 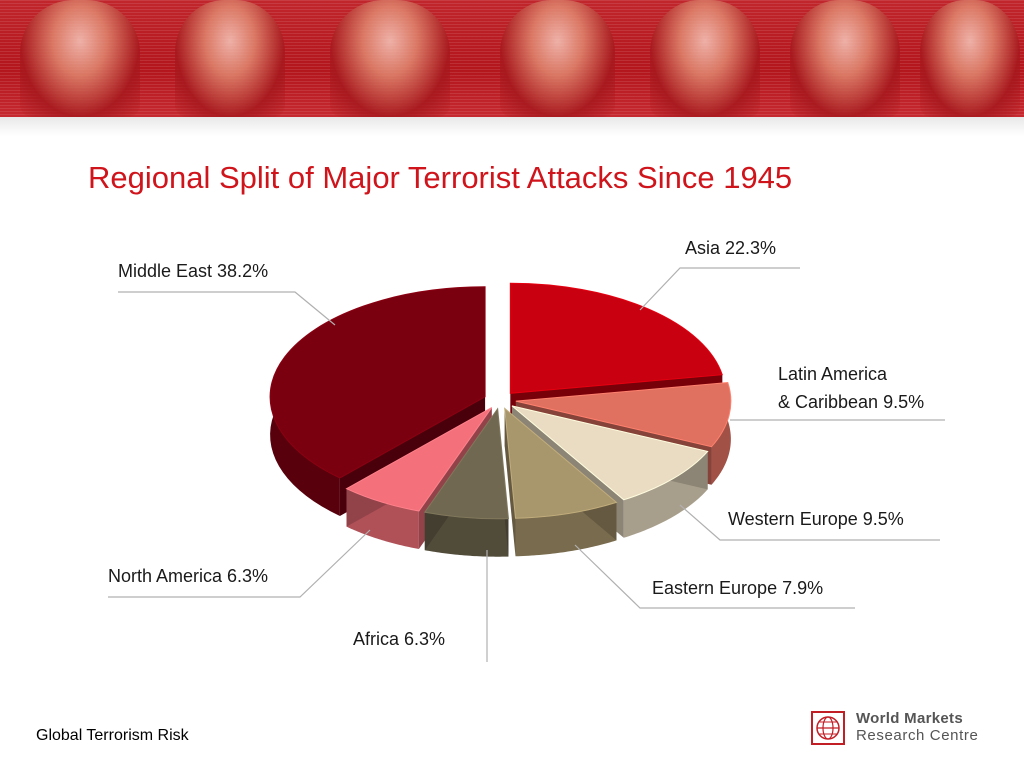 What do you see at coordinates (917, 735) in the screenshot?
I see `logo-subtitle: Research Centre` at bounding box center [917, 735].